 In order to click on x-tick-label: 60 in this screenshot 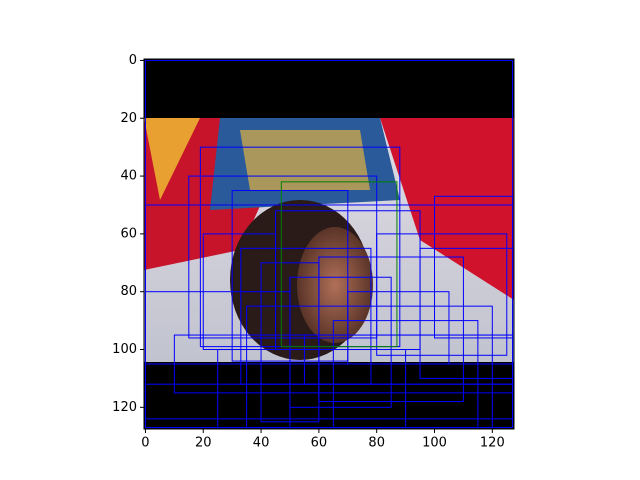, I will do `click(319, 443)`.